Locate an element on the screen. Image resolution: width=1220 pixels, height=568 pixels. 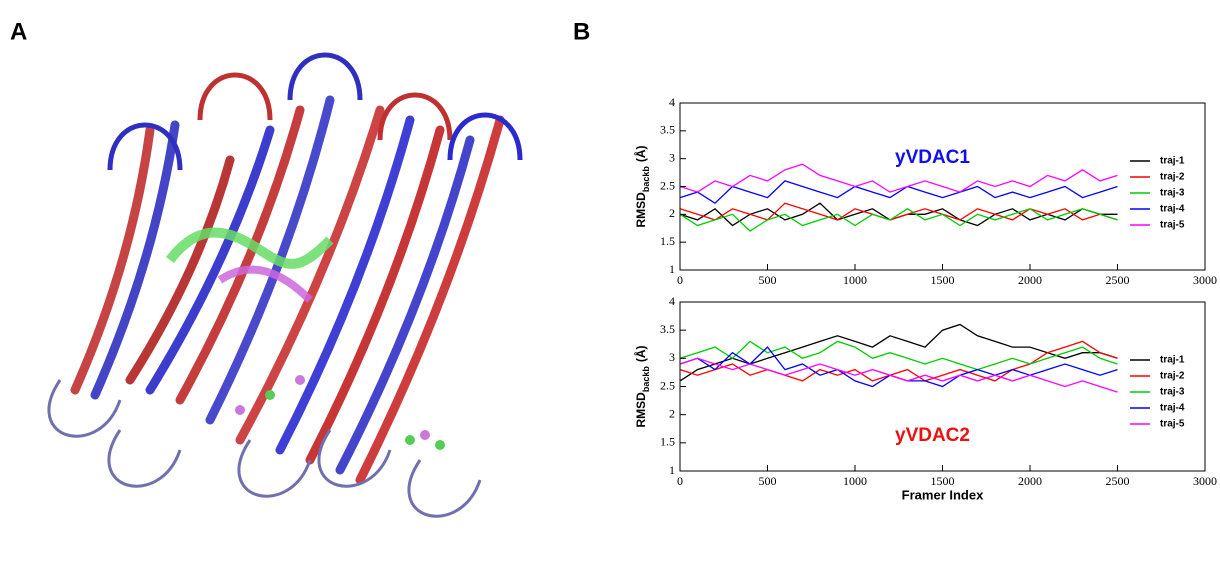
annotation: yVDAC1 is located at coordinates (932, 157).